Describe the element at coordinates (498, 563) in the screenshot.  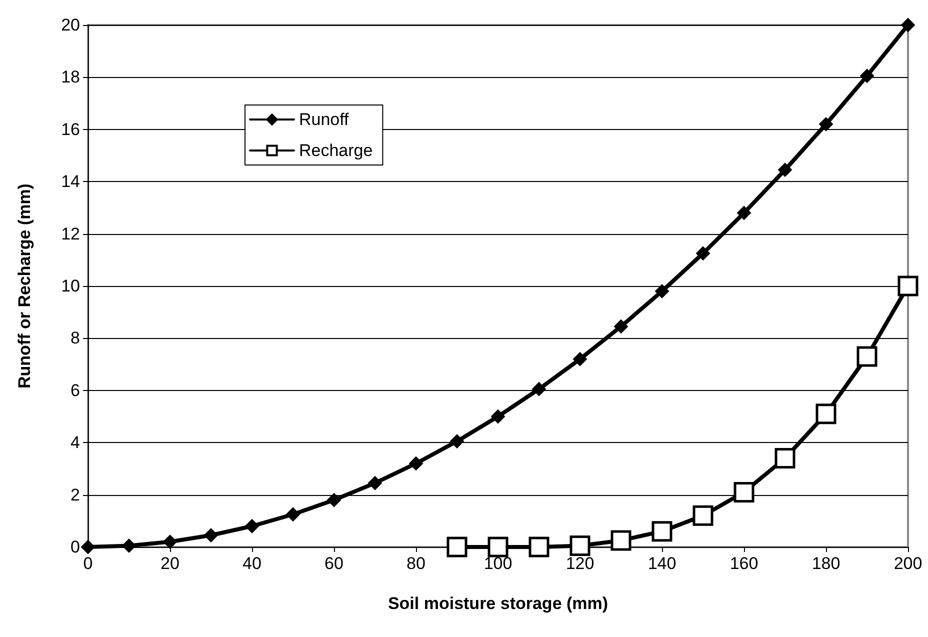
I see `x-tick-label: 100` at that location.